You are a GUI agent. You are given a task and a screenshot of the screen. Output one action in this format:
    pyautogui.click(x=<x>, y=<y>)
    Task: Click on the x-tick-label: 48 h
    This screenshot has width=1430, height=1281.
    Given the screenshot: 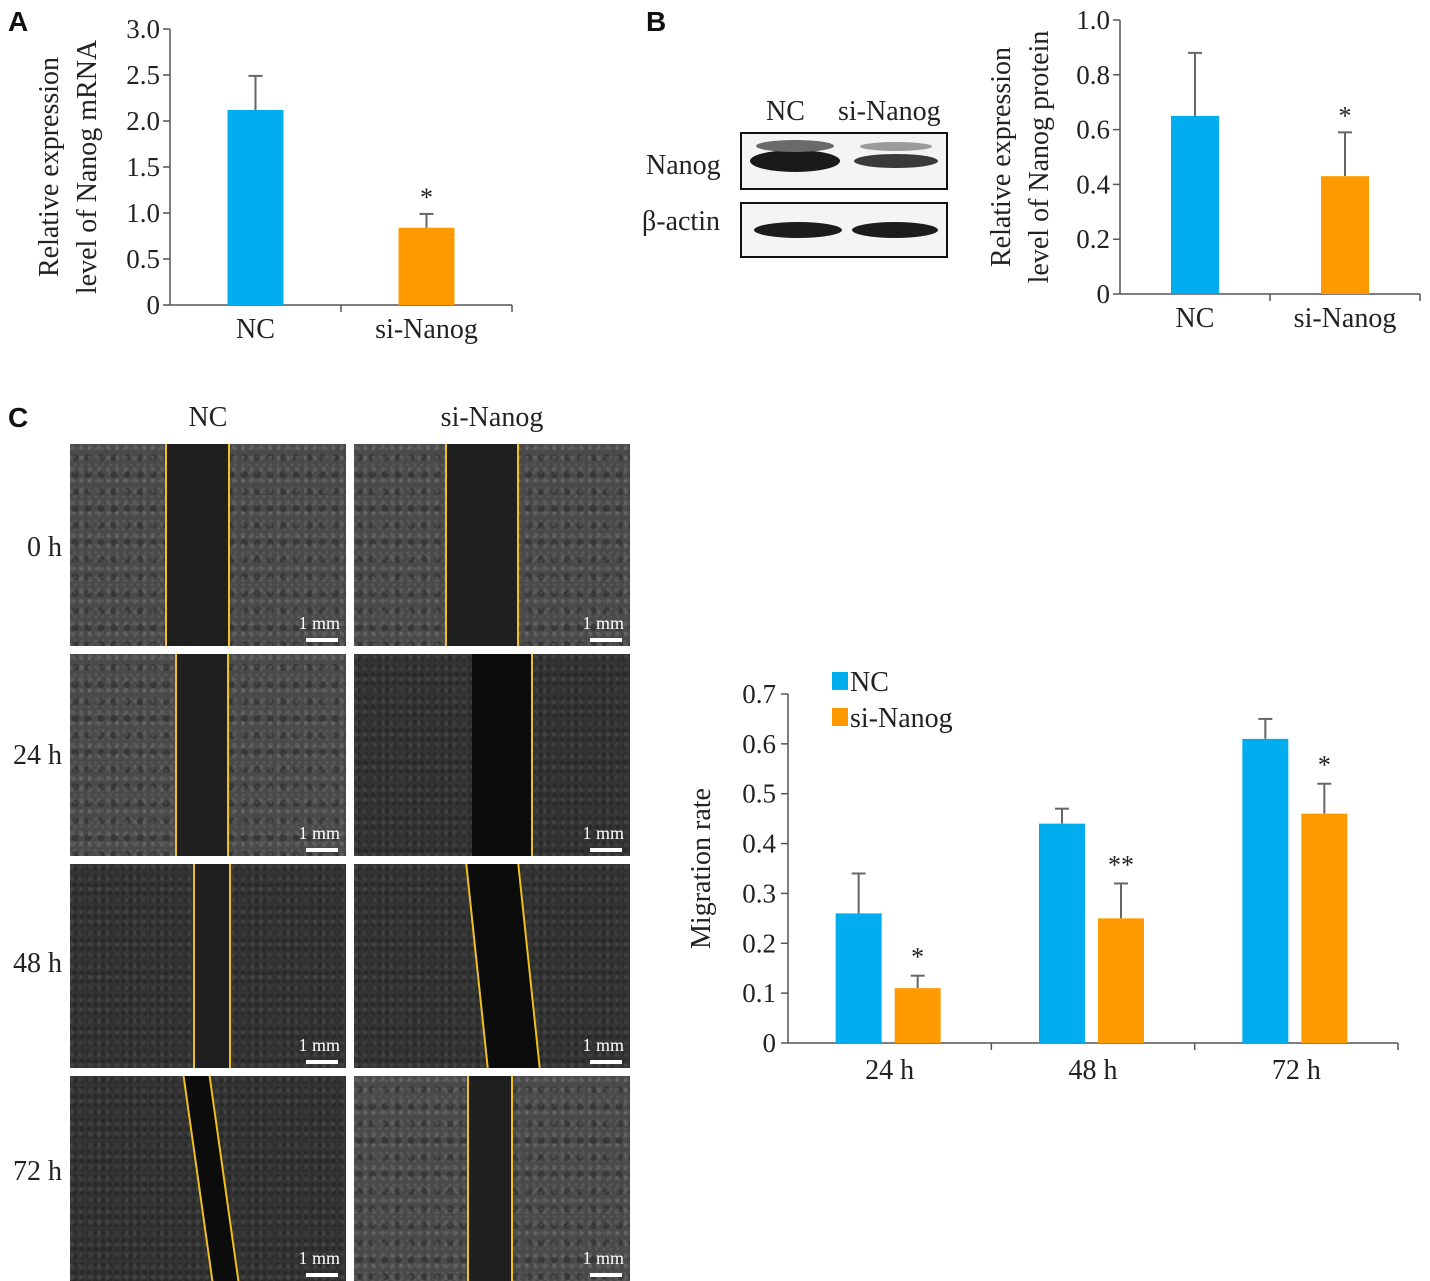 What is the action you would take?
    pyautogui.click(x=1093, y=1070)
    